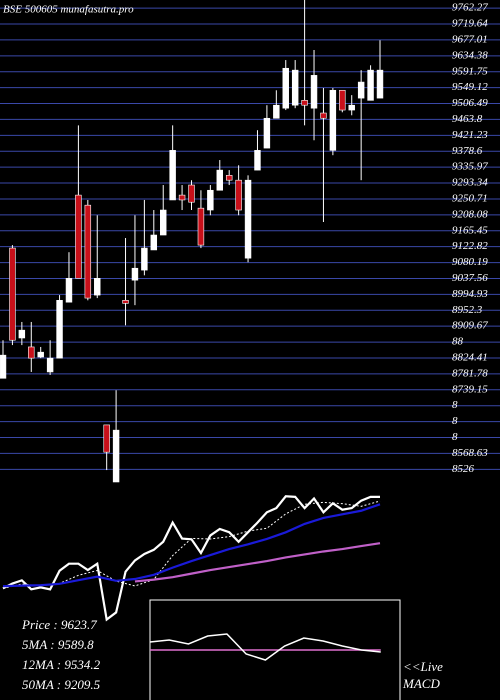 Image resolution: width=500 pixels, height=700 pixels. I want to click on y-tick-label: 9463.8, so click(467, 119).